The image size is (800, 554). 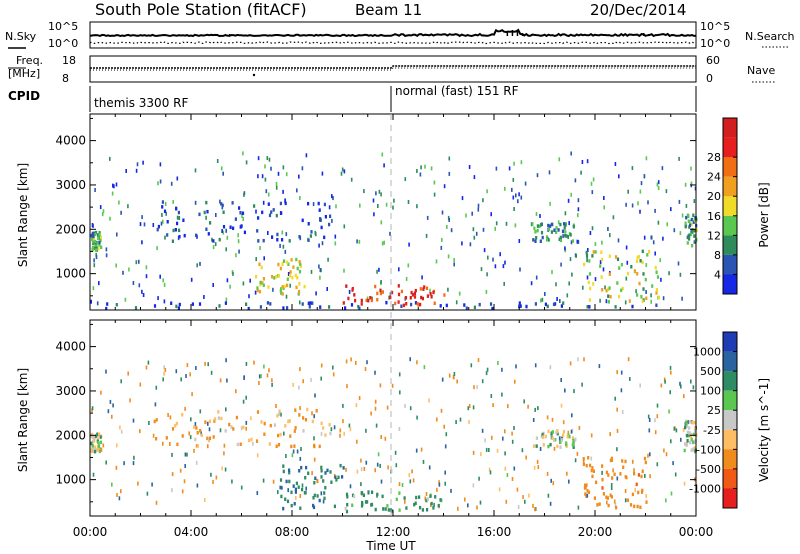 I want to click on colorbar-tick-label: 20, so click(x=714, y=196).